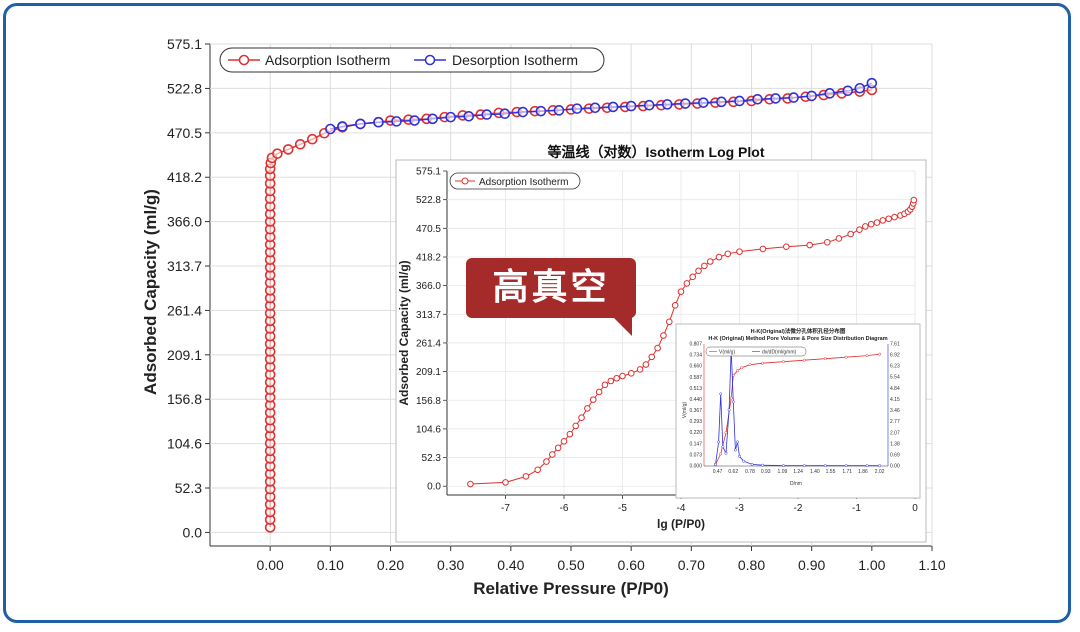 This screenshot has width=1080, height=632. I want to click on main-x-tick-label: 1.00, so click(871, 565).